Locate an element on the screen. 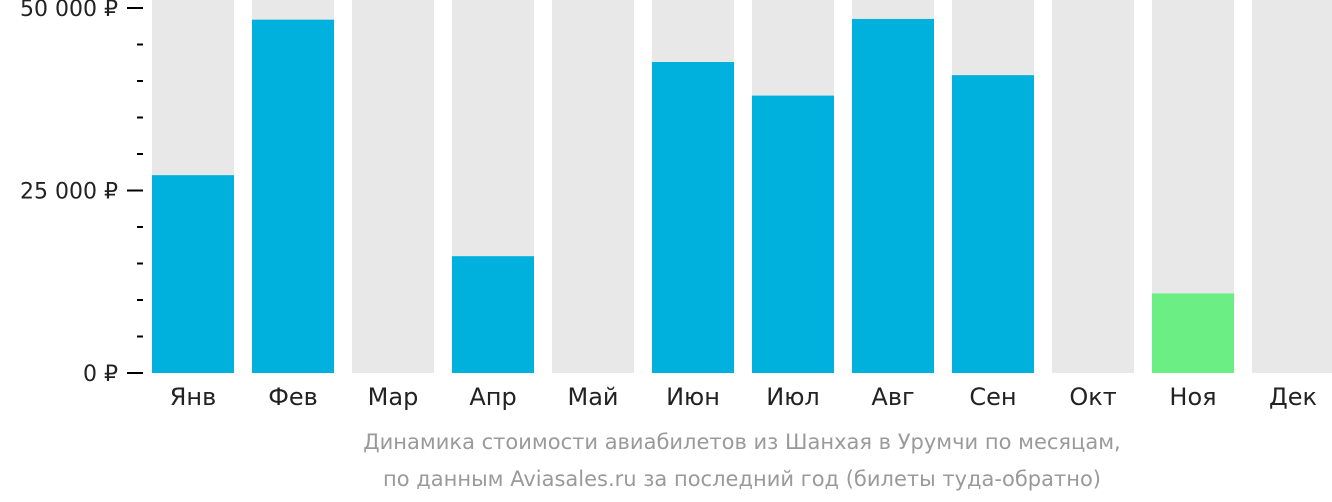 The image size is (1332, 502). x-tick-label-8: Авг is located at coordinates (892, 397).